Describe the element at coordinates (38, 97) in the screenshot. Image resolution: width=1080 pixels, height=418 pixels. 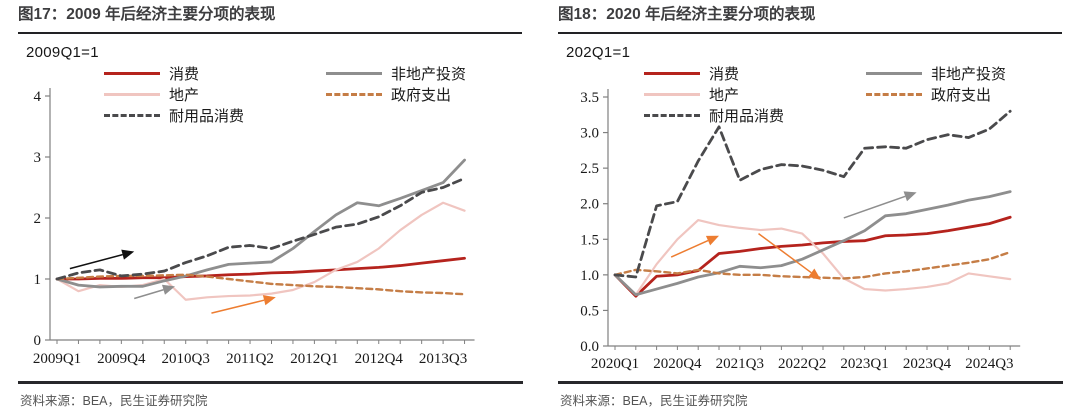
I see `y-tick-label: 4` at that location.